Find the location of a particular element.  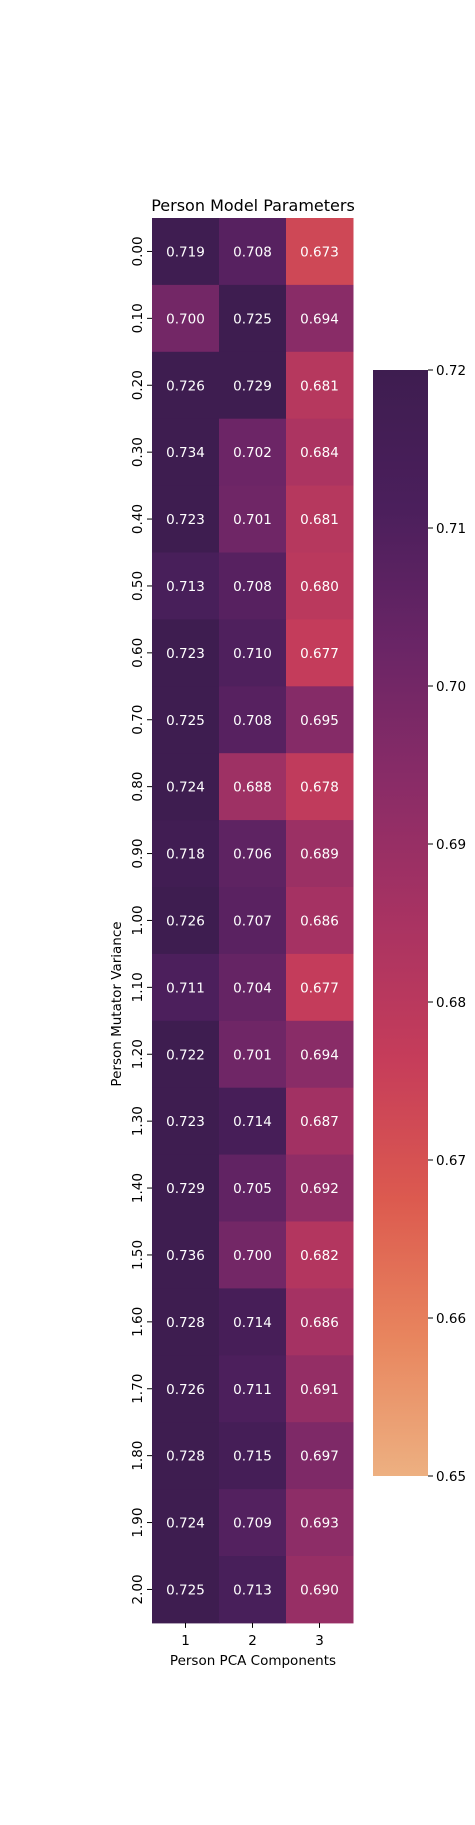

cell-value-label: 0.729 is located at coordinates (185, 1189).